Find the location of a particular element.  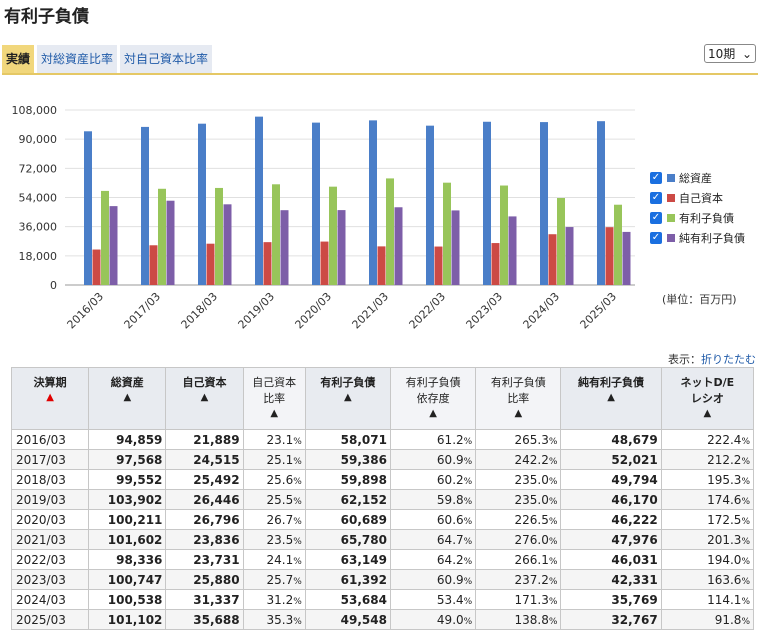

column-header: 自己資本比率 ▲ is located at coordinates (274, 398).